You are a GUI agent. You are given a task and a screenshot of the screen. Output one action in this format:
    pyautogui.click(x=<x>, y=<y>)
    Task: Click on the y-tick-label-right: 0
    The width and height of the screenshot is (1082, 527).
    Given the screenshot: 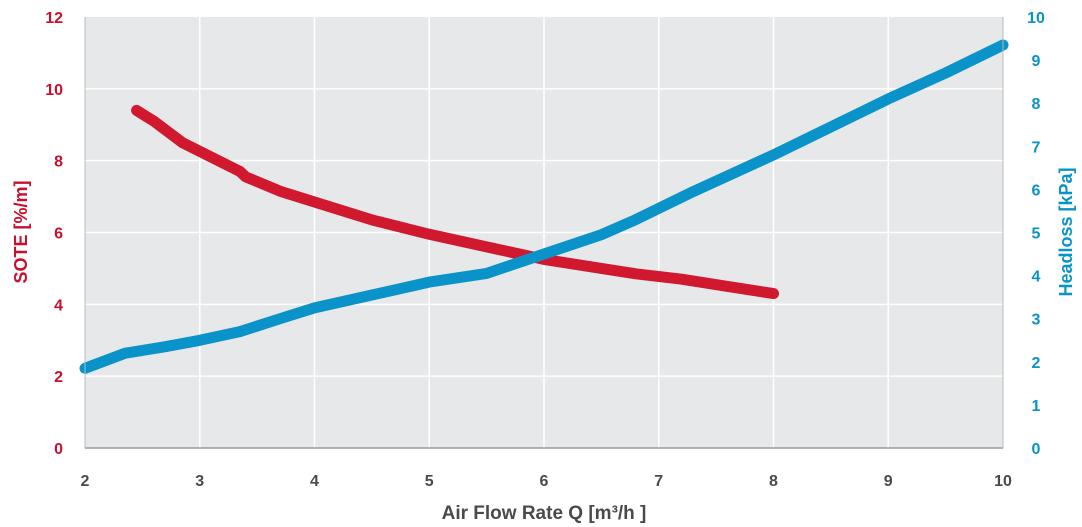 What is the action you would take?
    pyautogui.click(x=1036, y=449)
    